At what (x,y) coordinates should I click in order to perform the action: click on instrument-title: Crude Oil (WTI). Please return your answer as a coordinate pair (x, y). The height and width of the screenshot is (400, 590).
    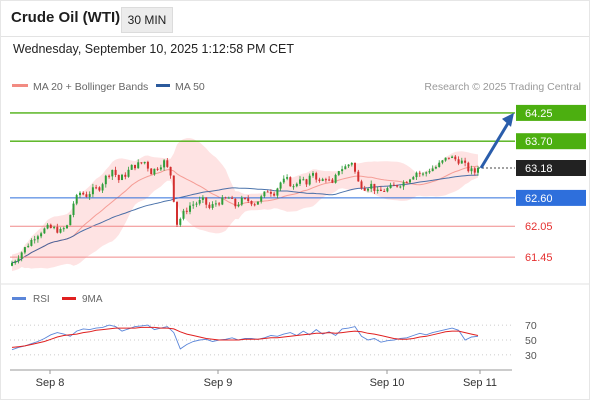
    Looking at the image, I should click on (66, 17).